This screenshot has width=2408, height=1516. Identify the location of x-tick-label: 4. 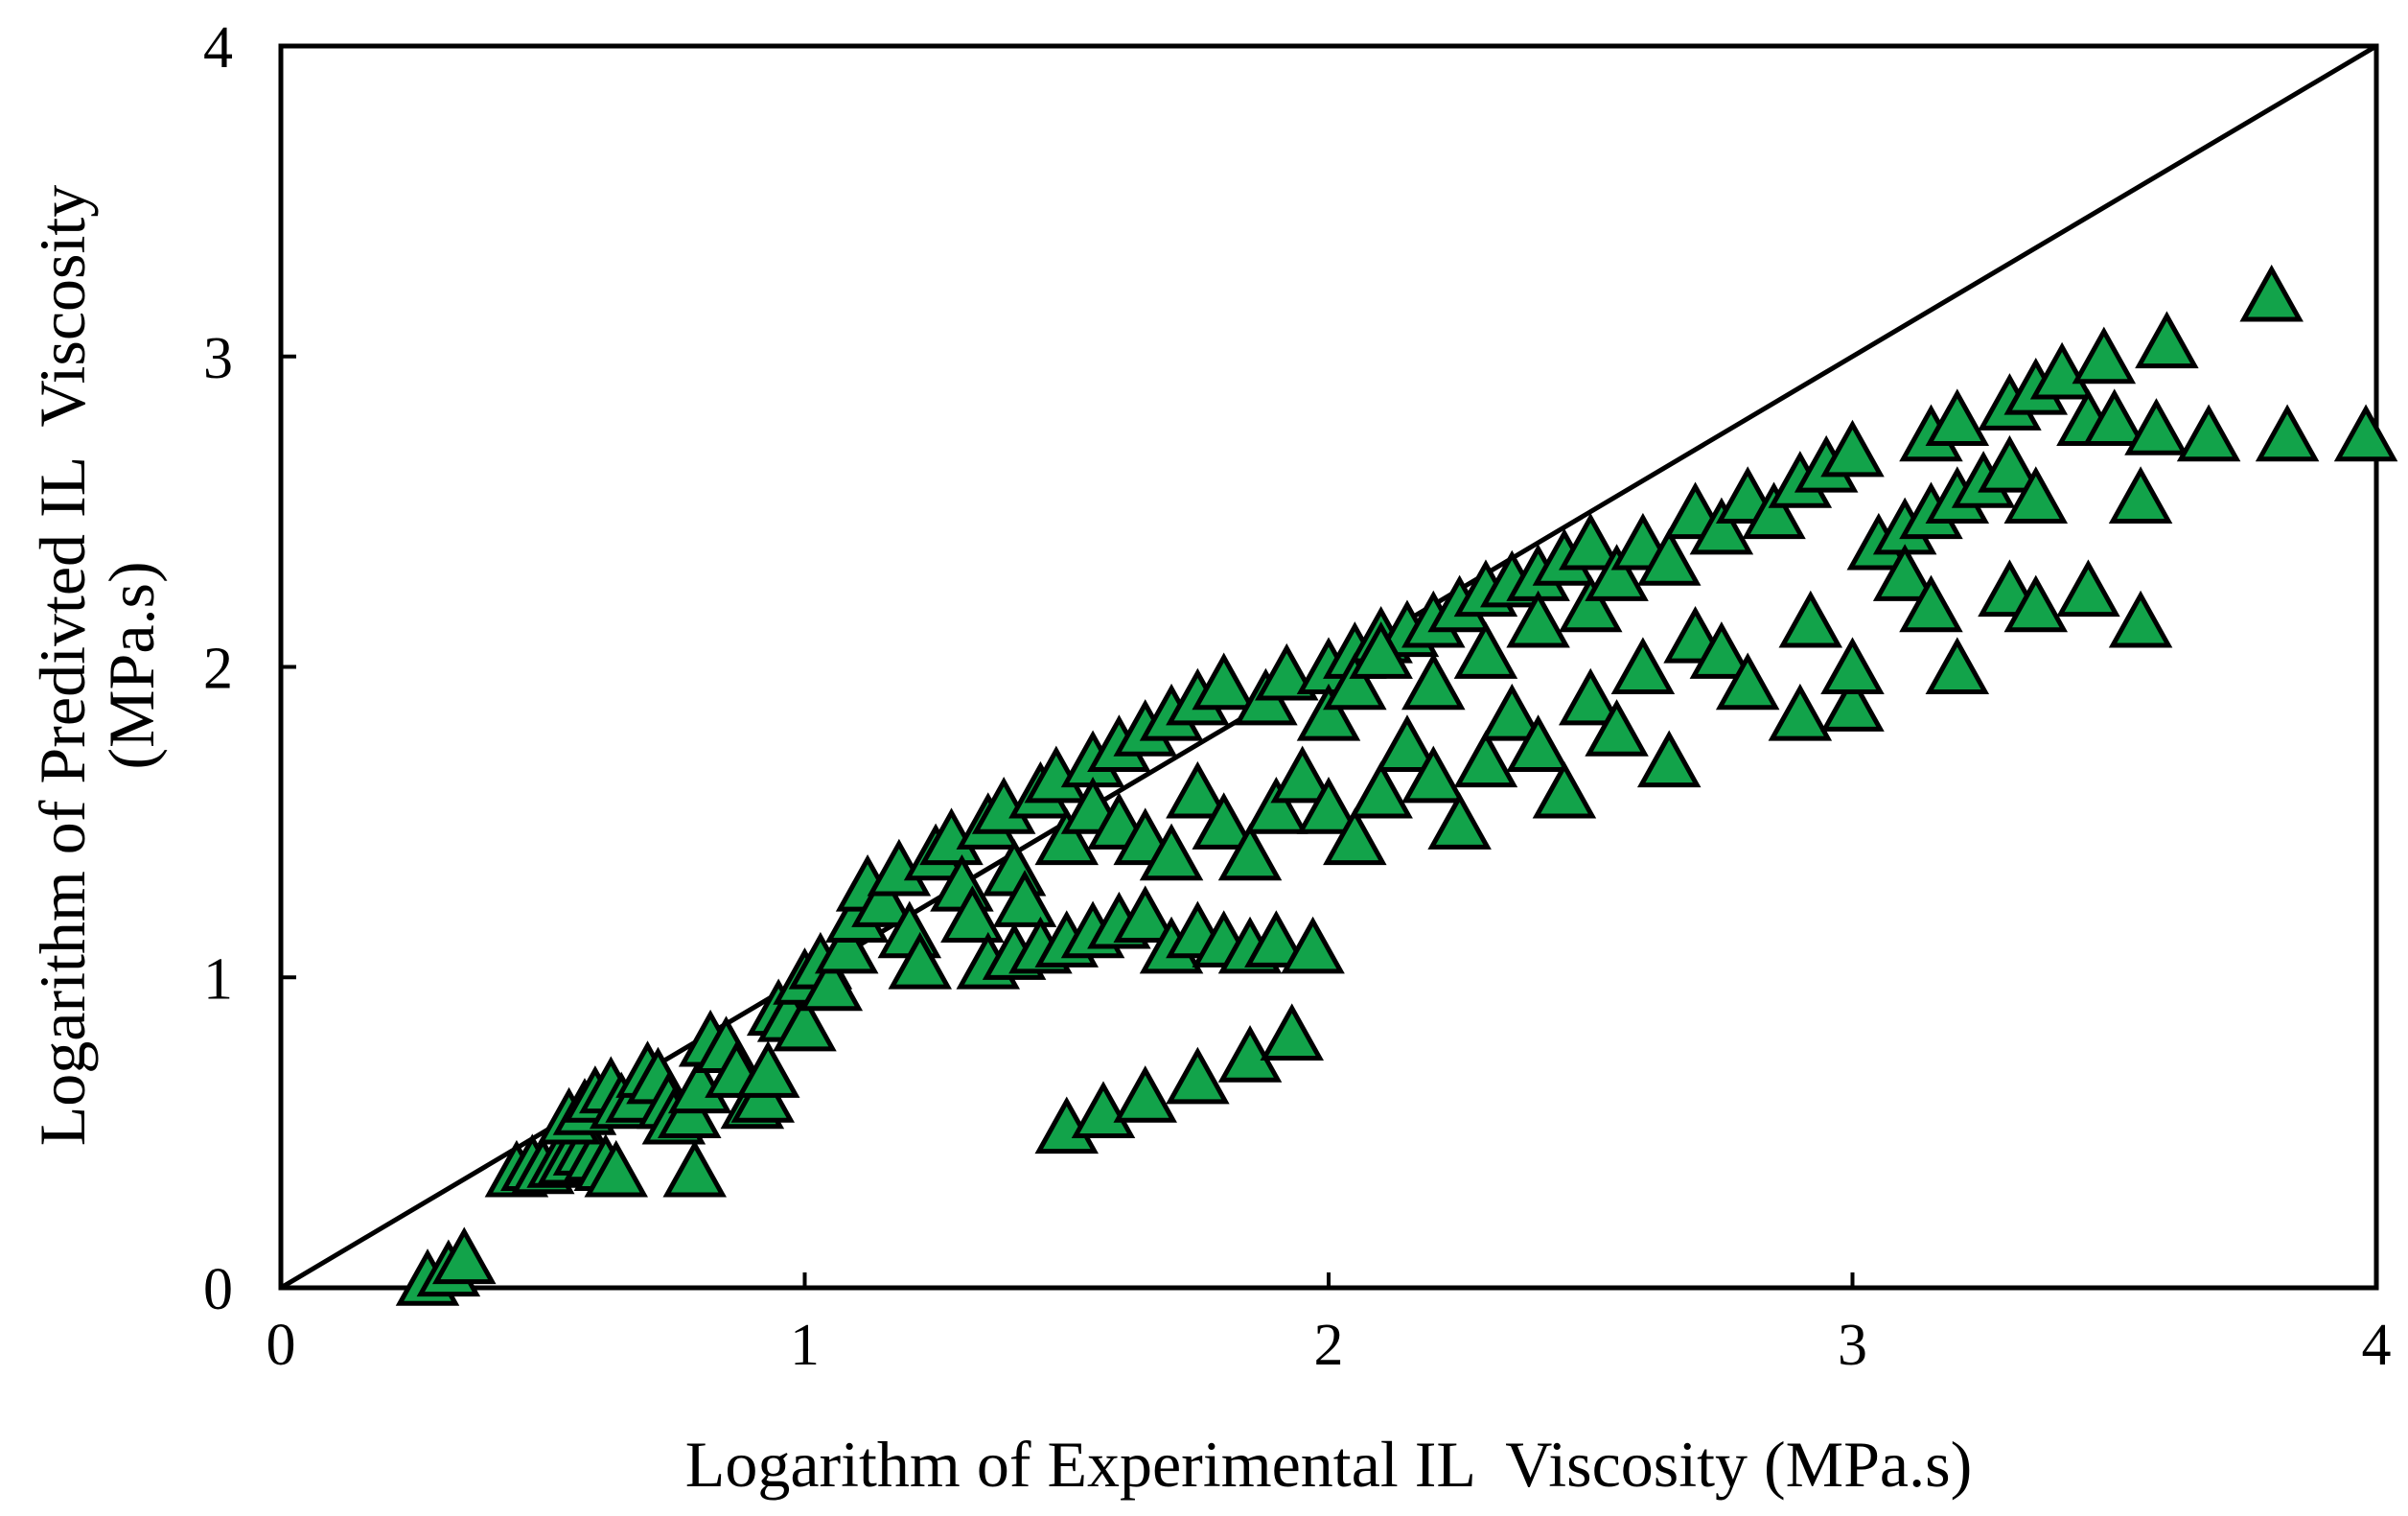
(2377, 1345).